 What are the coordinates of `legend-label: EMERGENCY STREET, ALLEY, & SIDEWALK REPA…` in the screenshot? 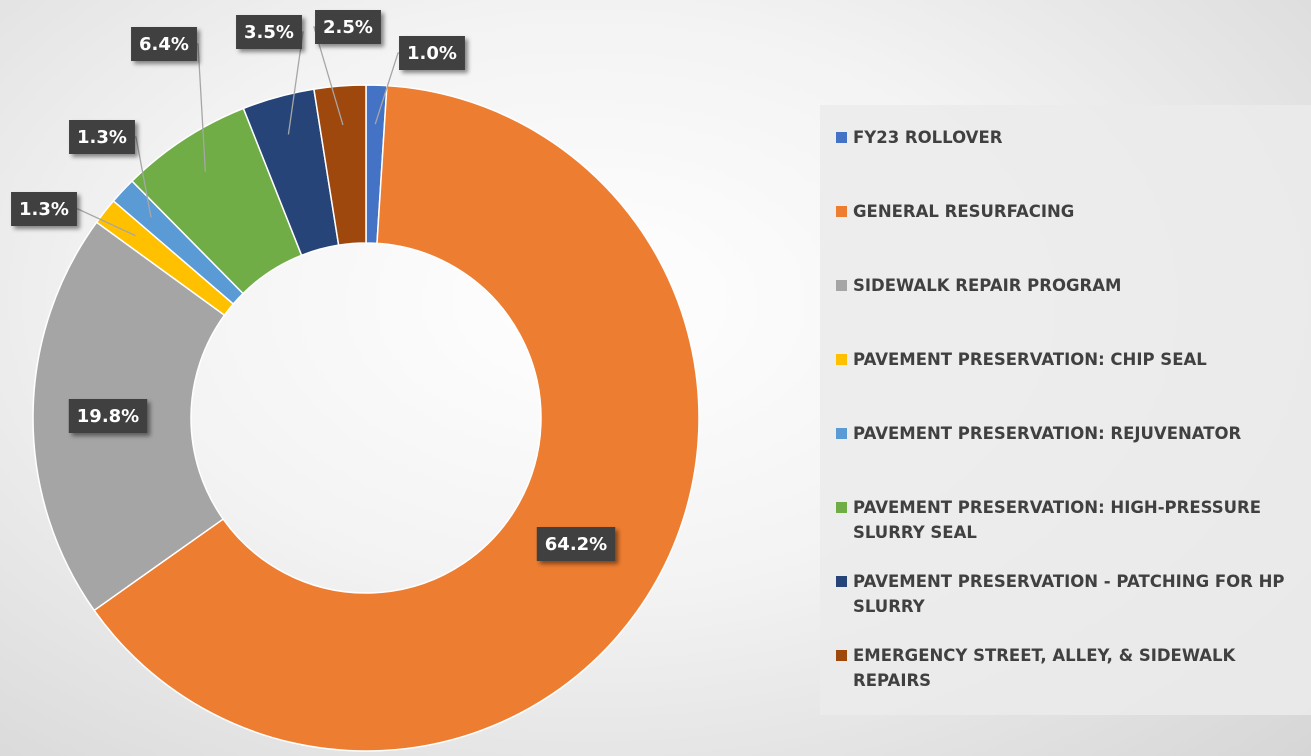 It's located at (1044, 668).